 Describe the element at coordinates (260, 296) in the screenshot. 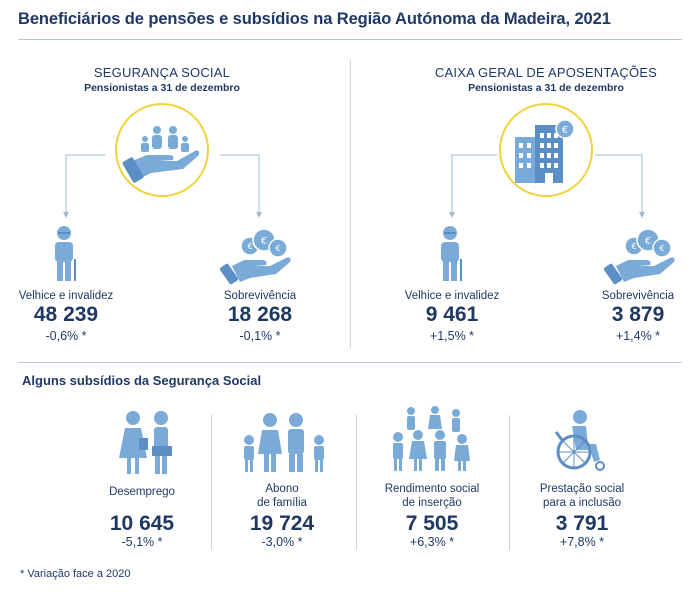

I see `left-item-2-label: Sobrevivência` at that location.